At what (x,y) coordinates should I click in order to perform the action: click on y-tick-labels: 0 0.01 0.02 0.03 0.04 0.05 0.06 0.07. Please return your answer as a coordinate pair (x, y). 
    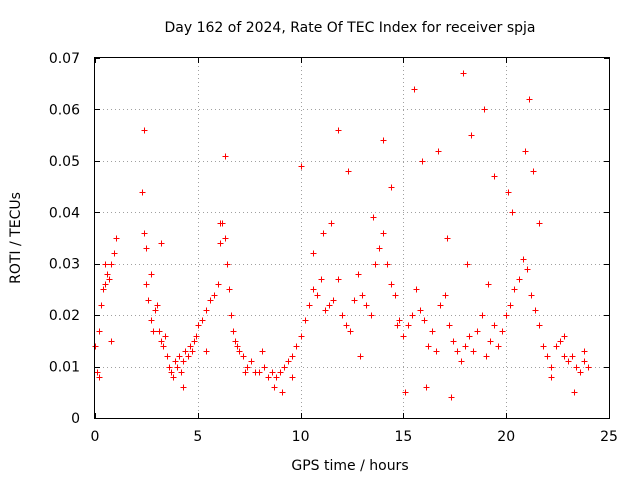
    Looking at the image, I should click on (64, 239).